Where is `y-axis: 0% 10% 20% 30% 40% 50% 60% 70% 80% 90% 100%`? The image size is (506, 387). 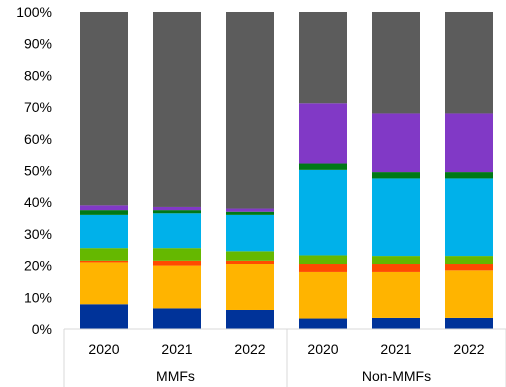 y-axis: 0% 10% 20% 30% 40% 50% 60% 70% 80% 90% 100% is located at coordinates (34, 170).